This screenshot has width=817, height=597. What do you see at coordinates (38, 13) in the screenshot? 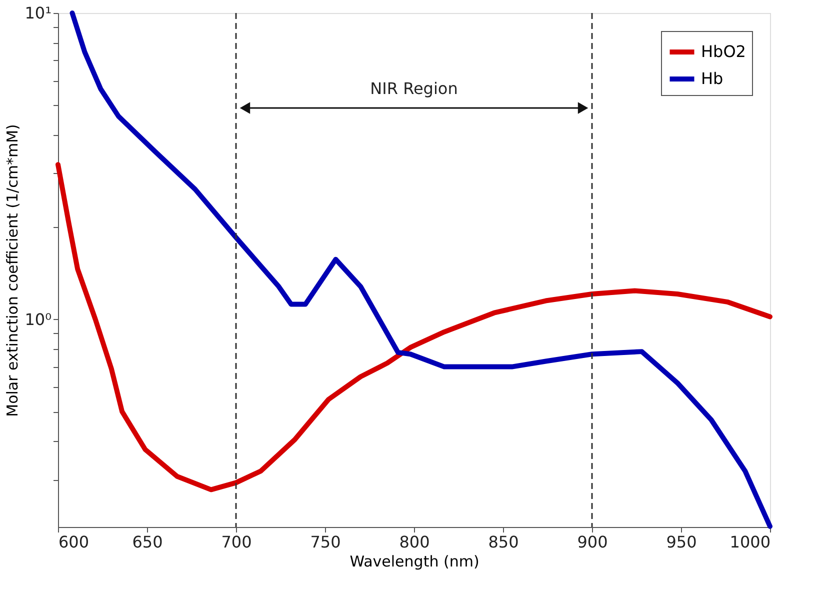
I see `y-tick-label: 10¹` at bounding box center [38, 13].